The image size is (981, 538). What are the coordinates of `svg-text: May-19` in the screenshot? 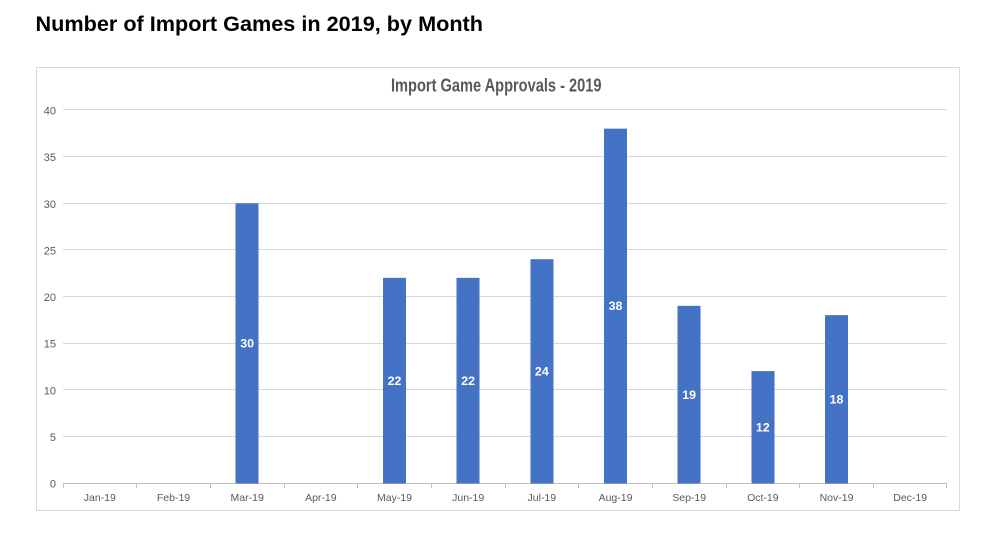 It's located at (394, 498).